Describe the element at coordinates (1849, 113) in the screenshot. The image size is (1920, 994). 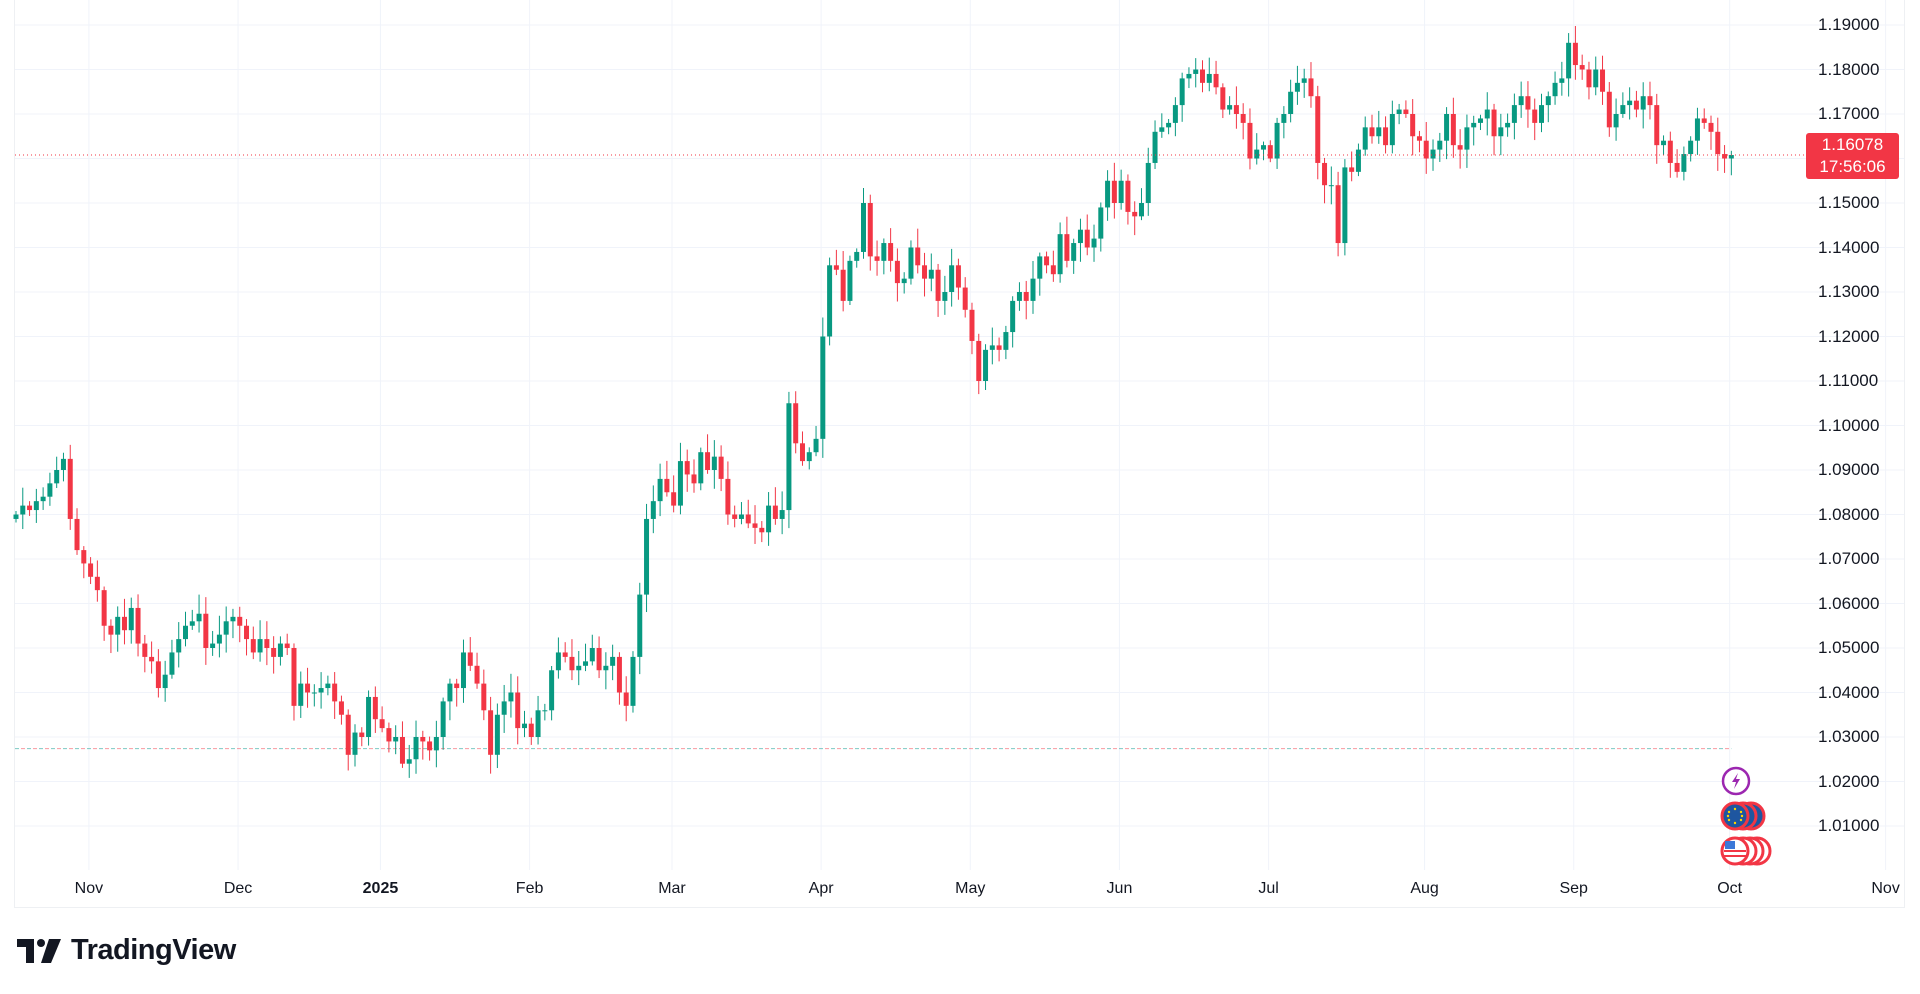
I see `price-tick-label: 1.17000` at that location.